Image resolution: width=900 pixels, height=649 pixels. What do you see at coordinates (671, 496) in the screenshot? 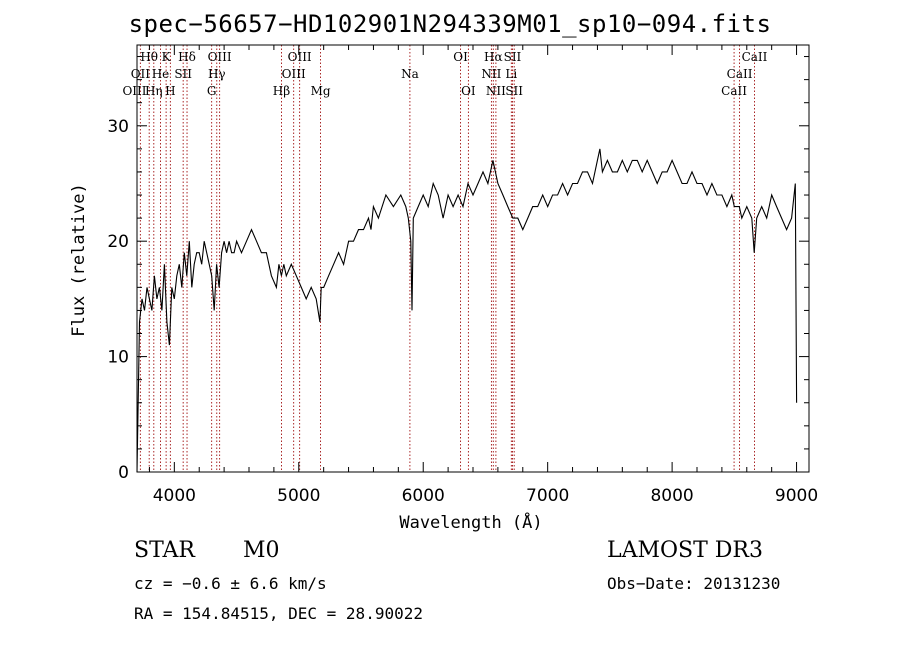
I see `x-tick-label: 8000` at bounding box center [671, 496].